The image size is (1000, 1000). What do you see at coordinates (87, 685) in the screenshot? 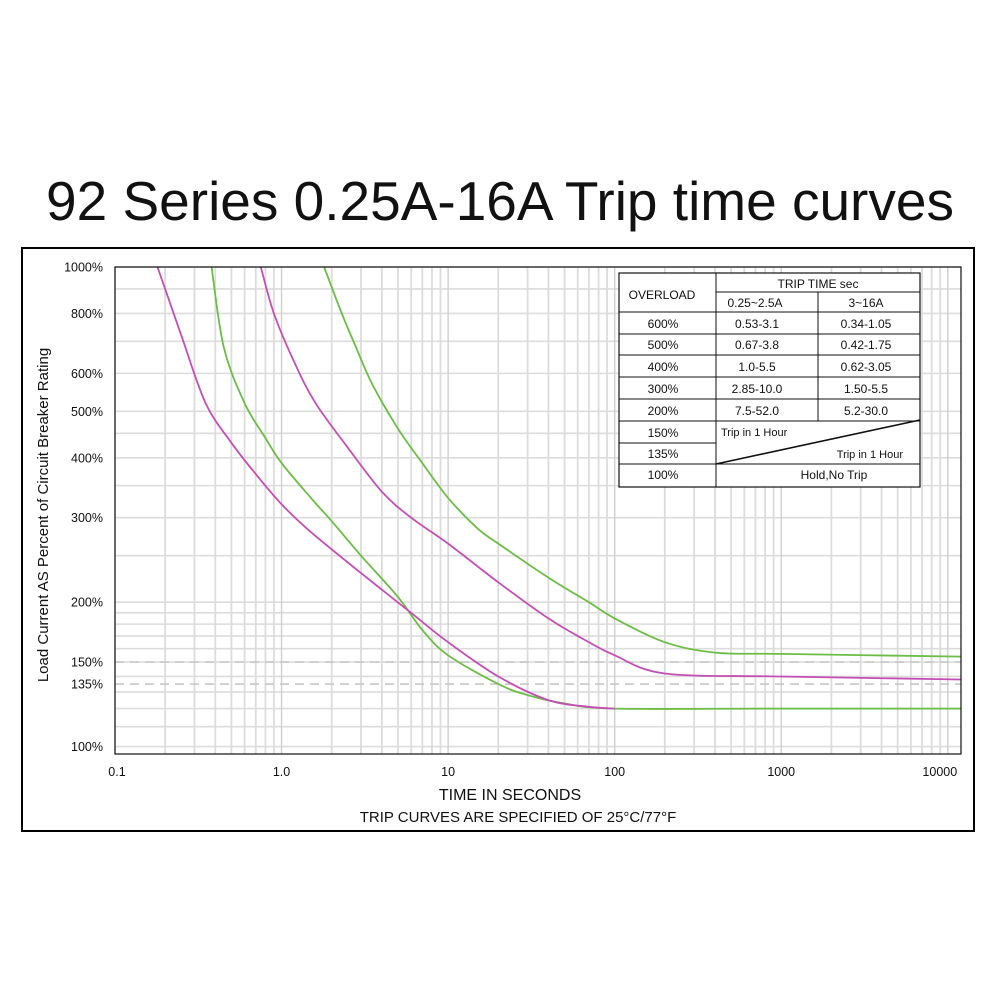
I see `y-tick-label: 135%` at bounding box center [87, 685].